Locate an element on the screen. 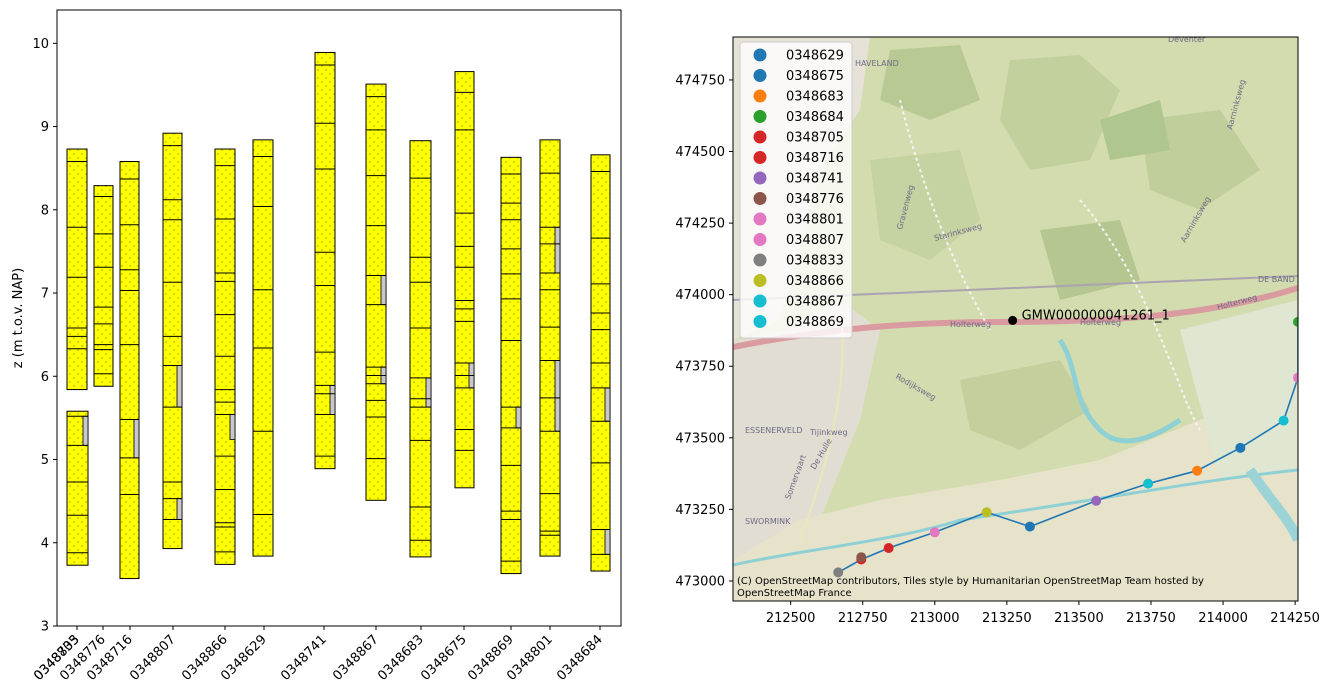 This screenshot has width=1328, height=699. map-x-tick-label: 213250 is located at coordinates (1007, 618).